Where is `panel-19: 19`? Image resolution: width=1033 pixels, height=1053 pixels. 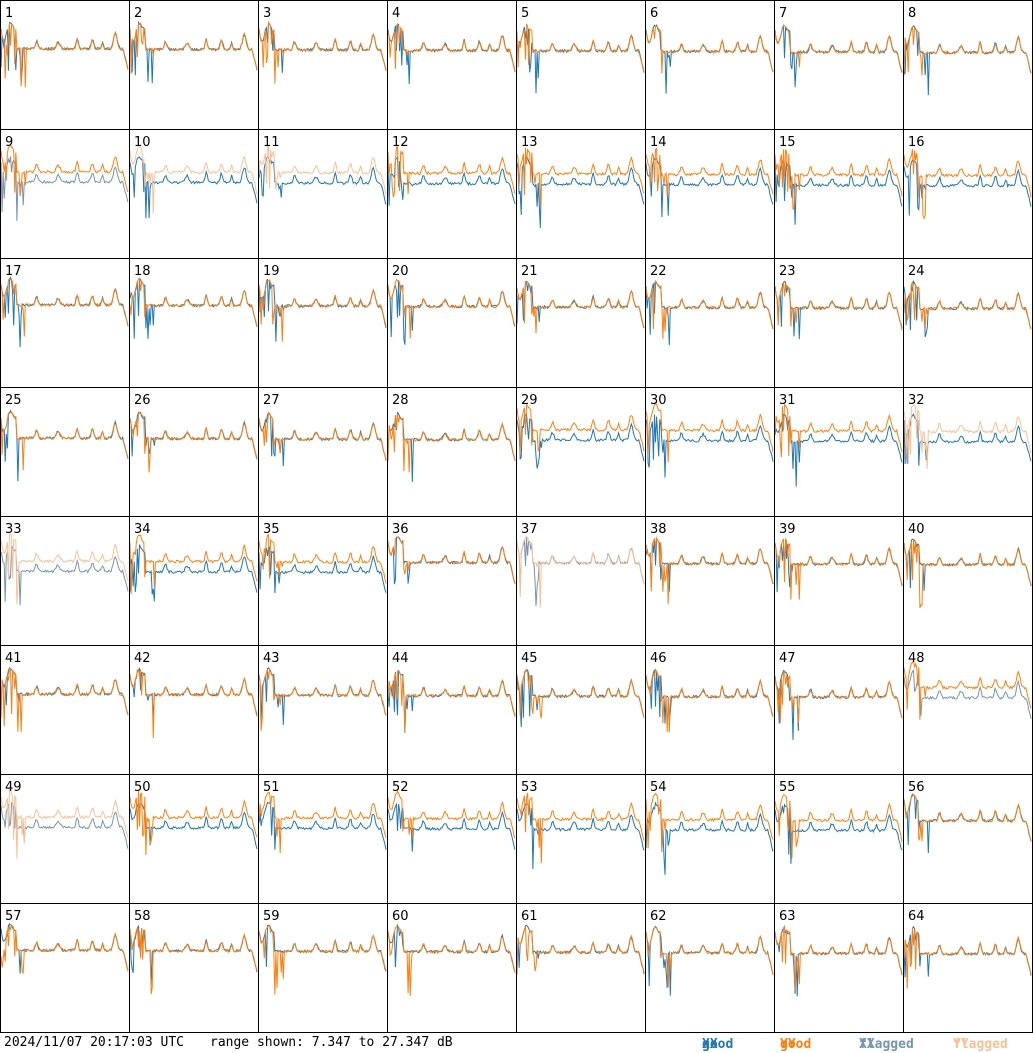 panel-19: 19 is located at coordinates (323, 323).